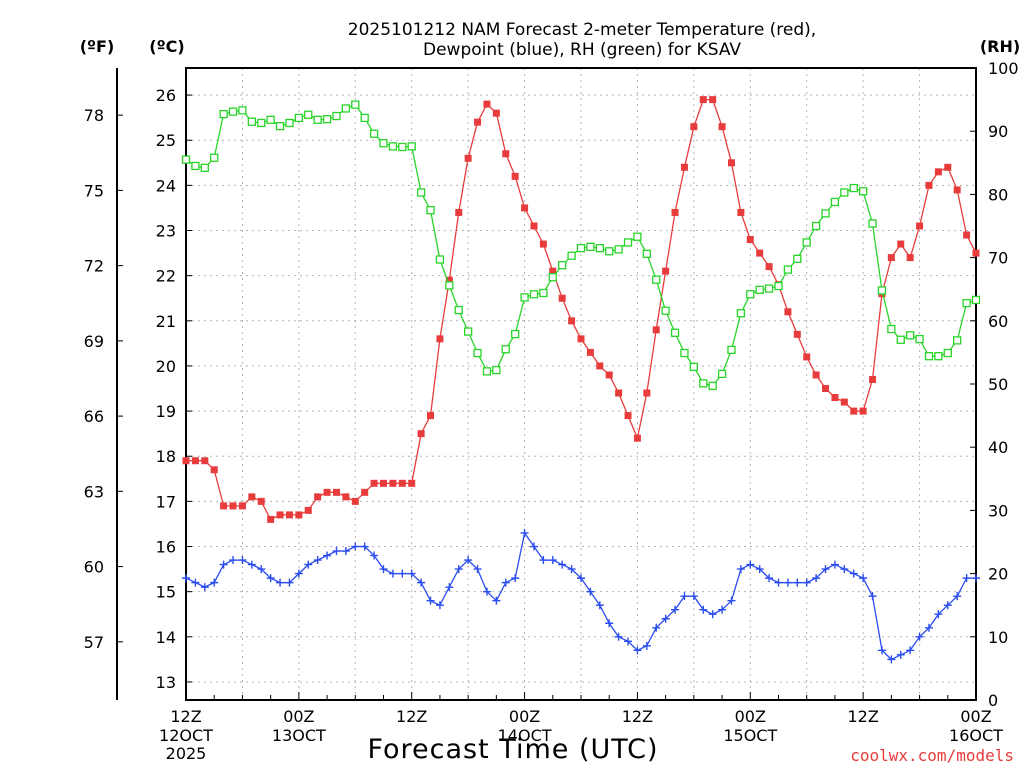  Describe the element at coordinates (186, 735) in the screenshot. I see `x-tick-label-date: 12OCT` at that location.